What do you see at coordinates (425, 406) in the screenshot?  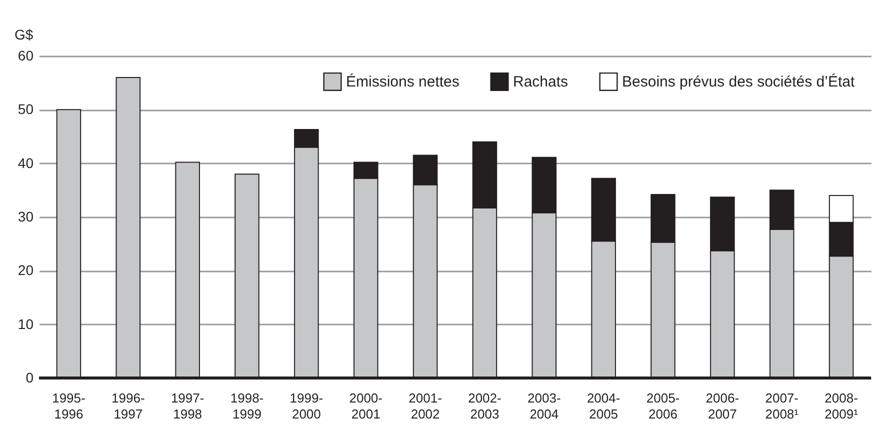 I see `x-tick-label: 2001-2002` at bounding box center [425, 406].